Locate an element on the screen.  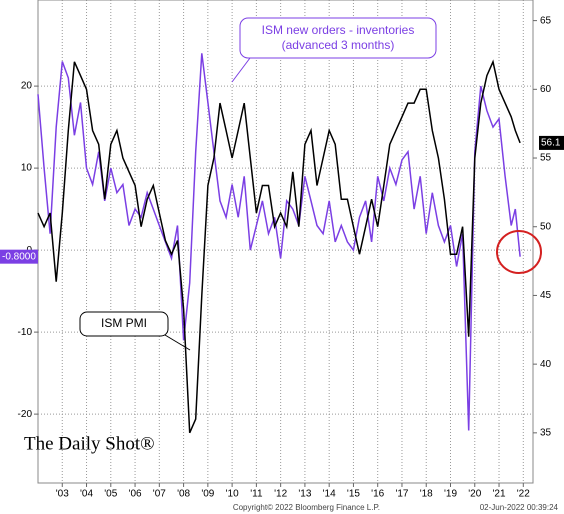
y2-tick-label: 60 is located at coordinates (546, 89).